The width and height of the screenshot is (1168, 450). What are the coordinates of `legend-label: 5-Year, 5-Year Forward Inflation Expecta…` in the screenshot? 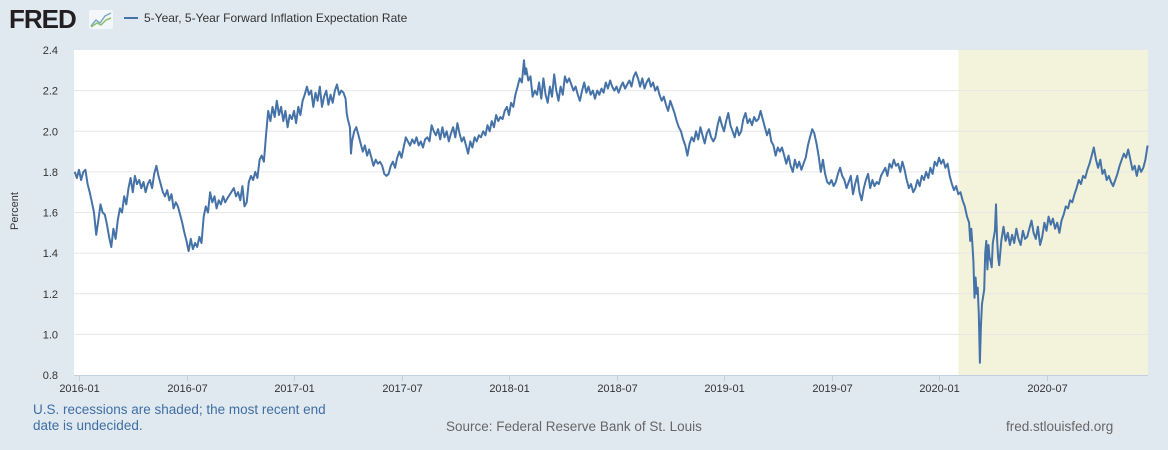 It's located at (276, 18).